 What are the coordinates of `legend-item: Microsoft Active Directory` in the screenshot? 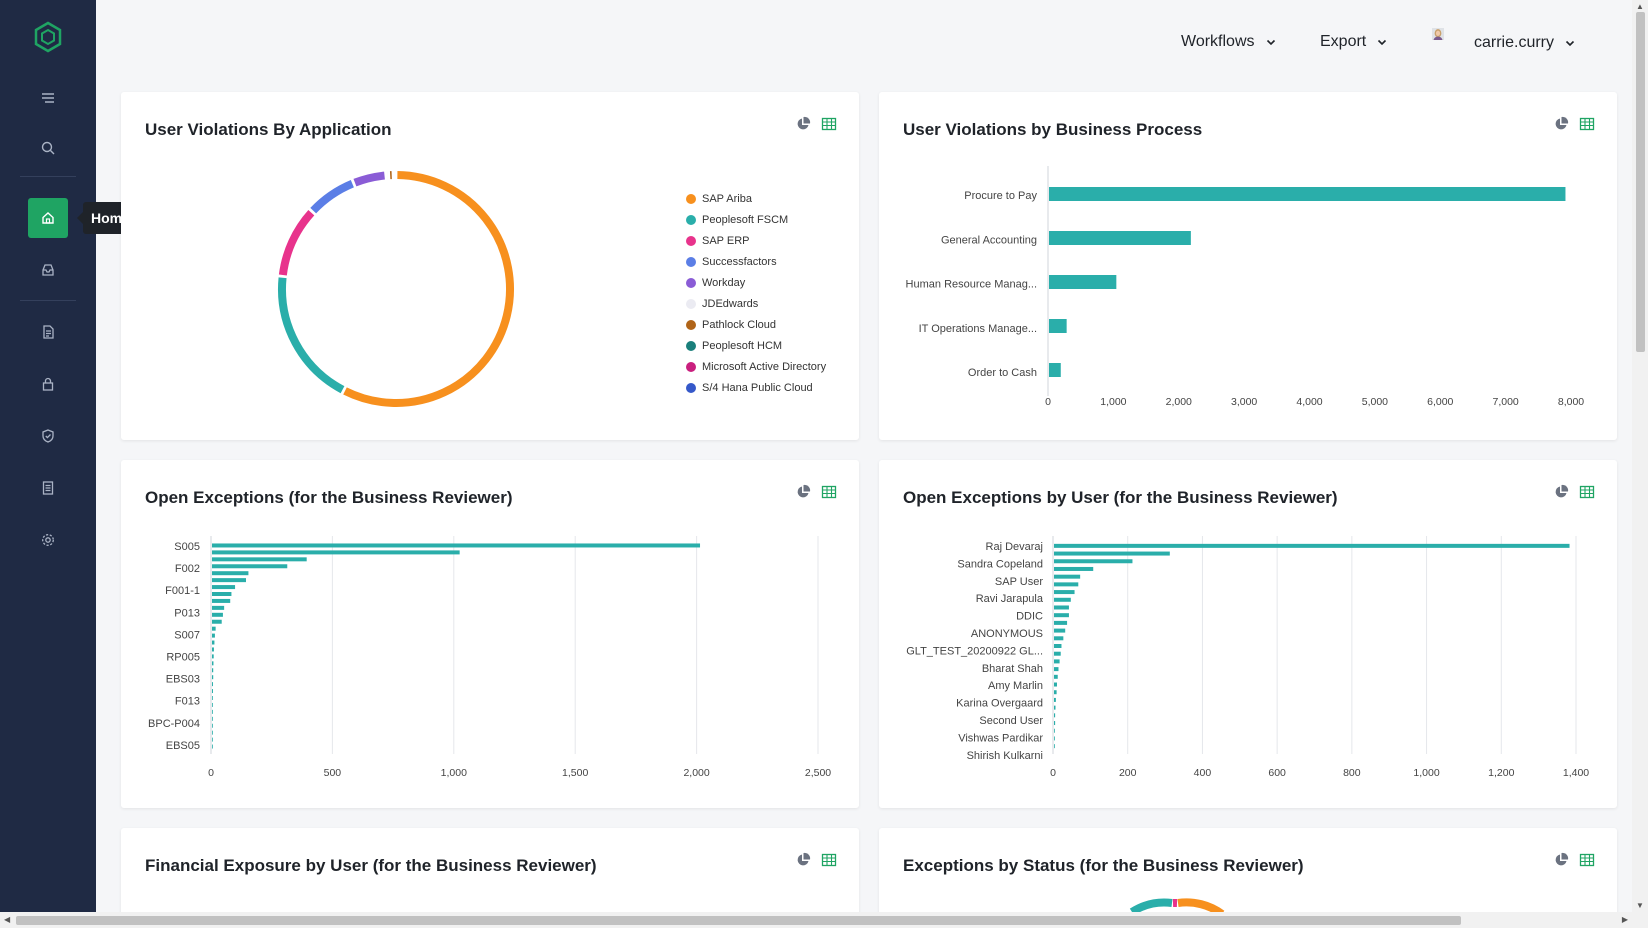 It's located at (756, 366).